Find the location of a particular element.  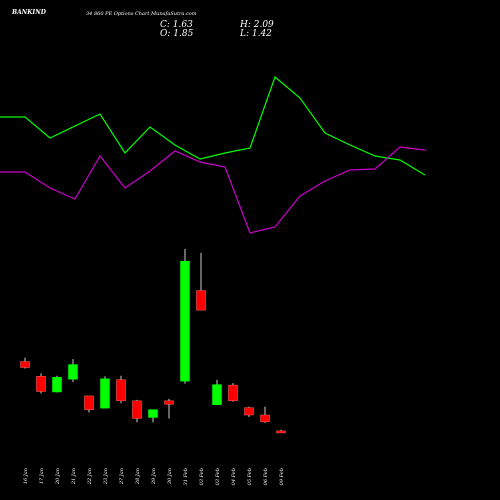

chart-title: 34 860 PE Options Chart MunafaSutra.com is located at coordinates (141, 14).